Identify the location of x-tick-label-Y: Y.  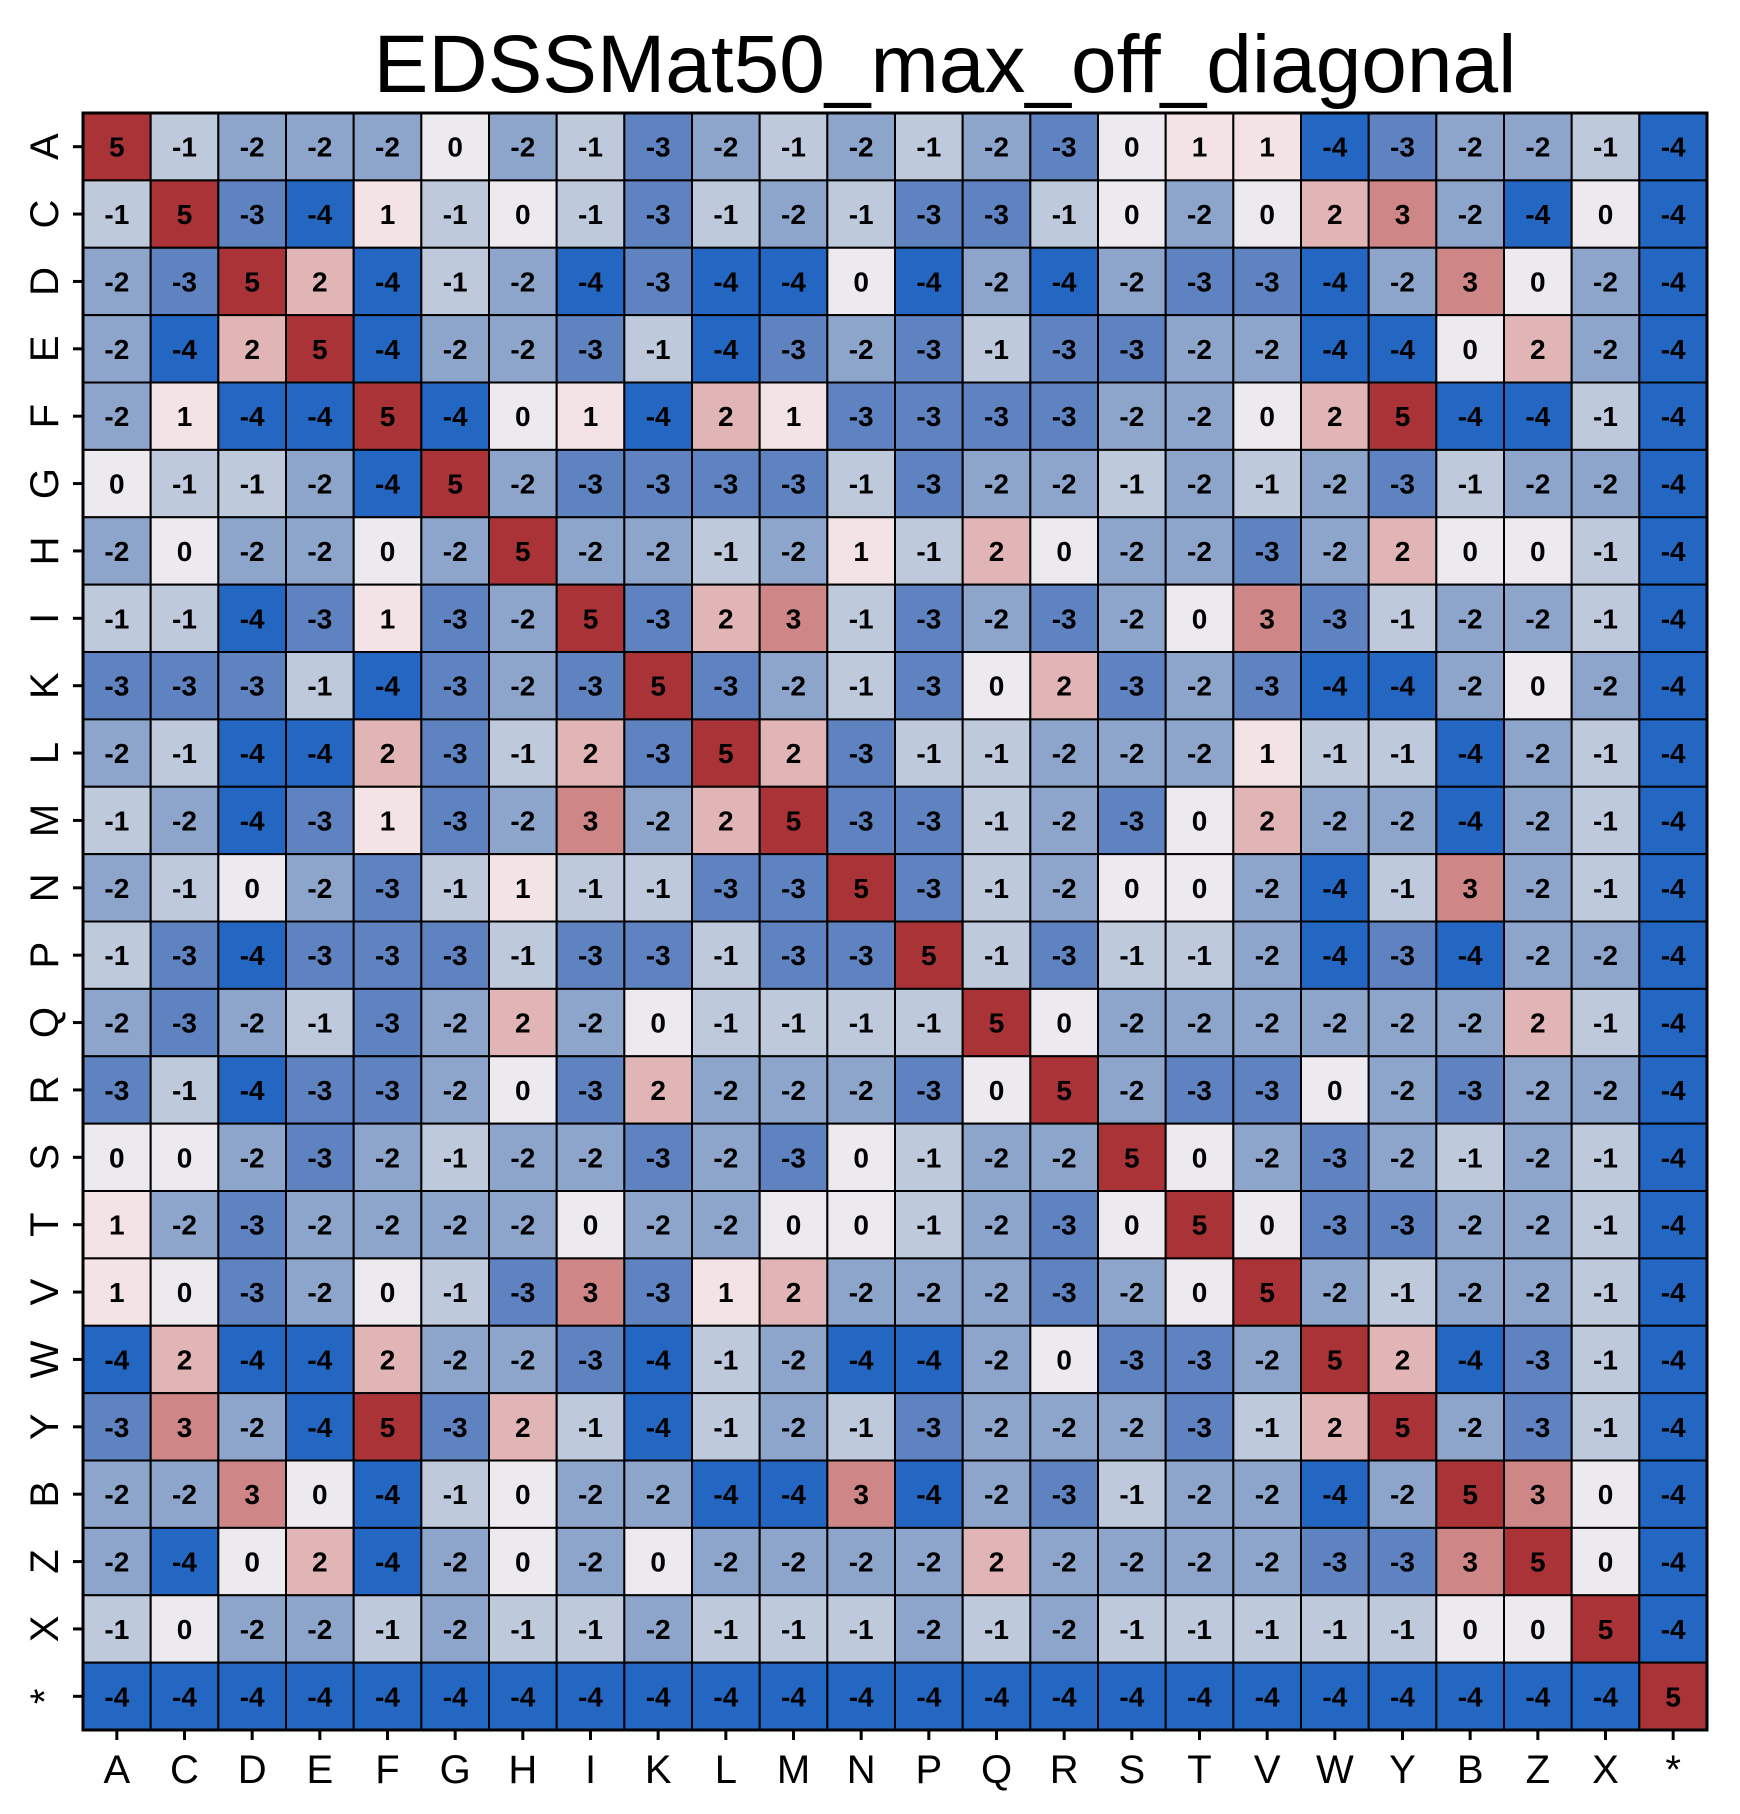
(1402, 1770).